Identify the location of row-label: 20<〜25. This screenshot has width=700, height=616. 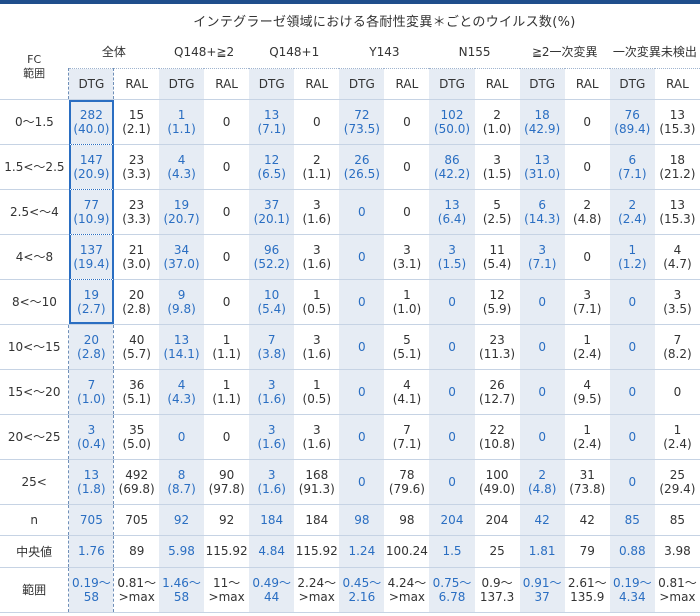
(34, 437).